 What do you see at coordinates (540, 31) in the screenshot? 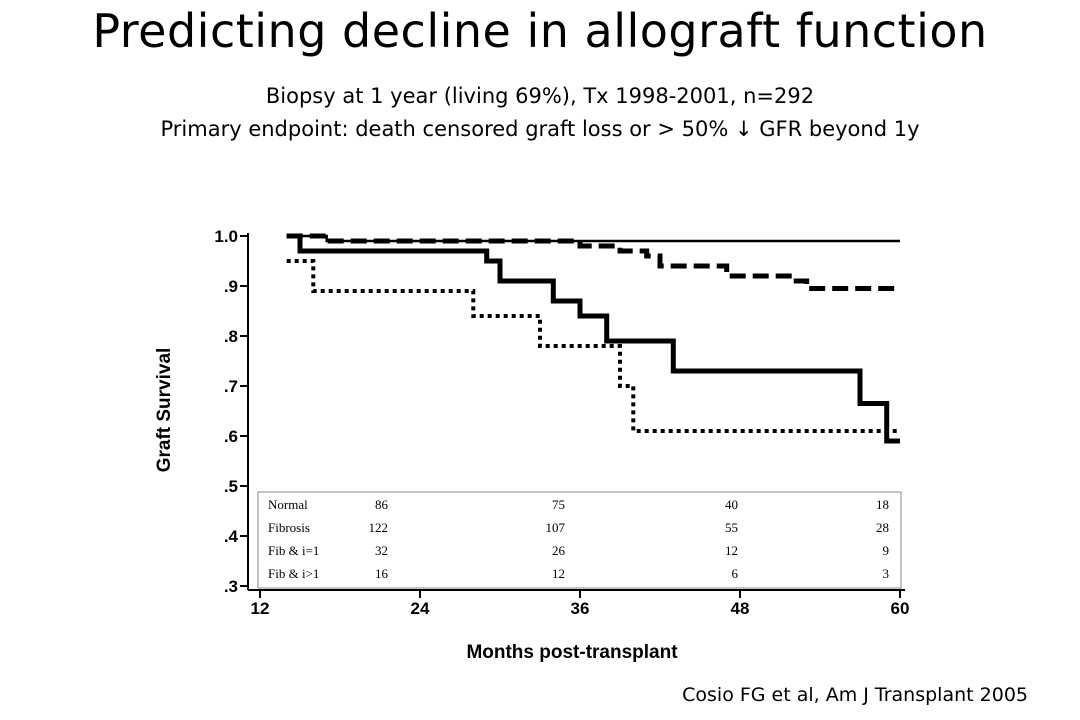
I see `slide-title: Predicting decline in allograft function` at bounding box center [540, 31].